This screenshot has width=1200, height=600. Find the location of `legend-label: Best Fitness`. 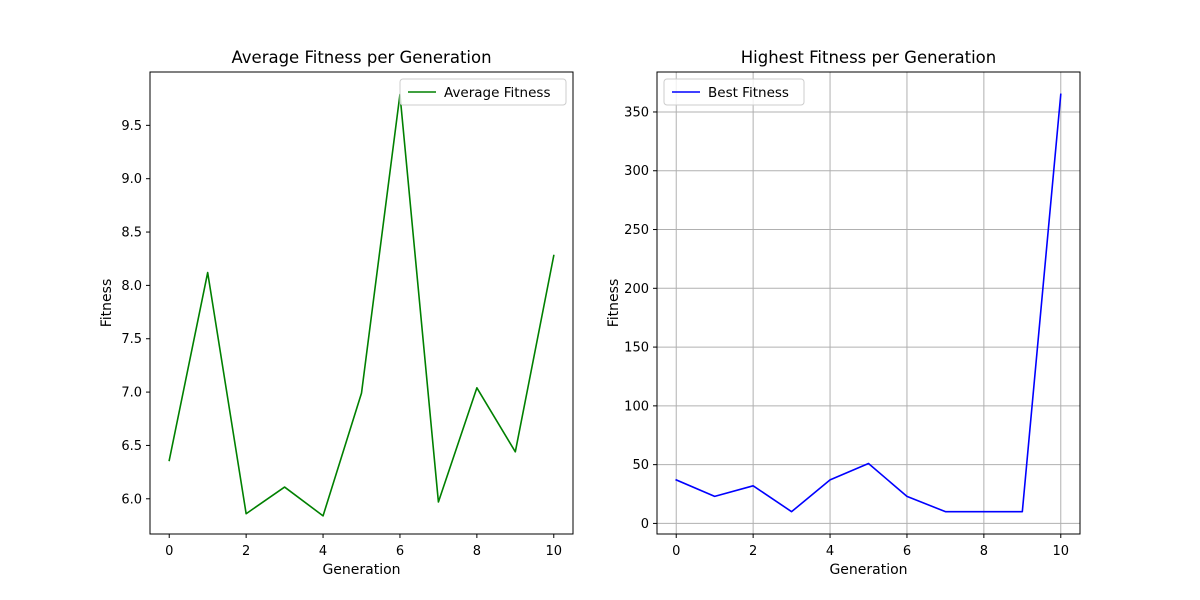

legend-label: Best Fitness is located at coordinates (748, 93).